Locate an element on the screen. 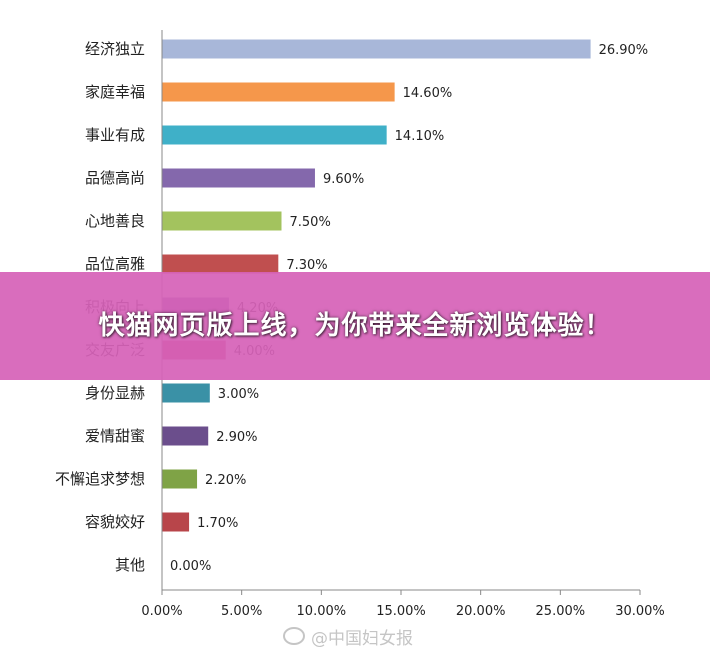 This screenshot has height=655, width=710. data-label: 3.00% is located at coordinates (238, 394).